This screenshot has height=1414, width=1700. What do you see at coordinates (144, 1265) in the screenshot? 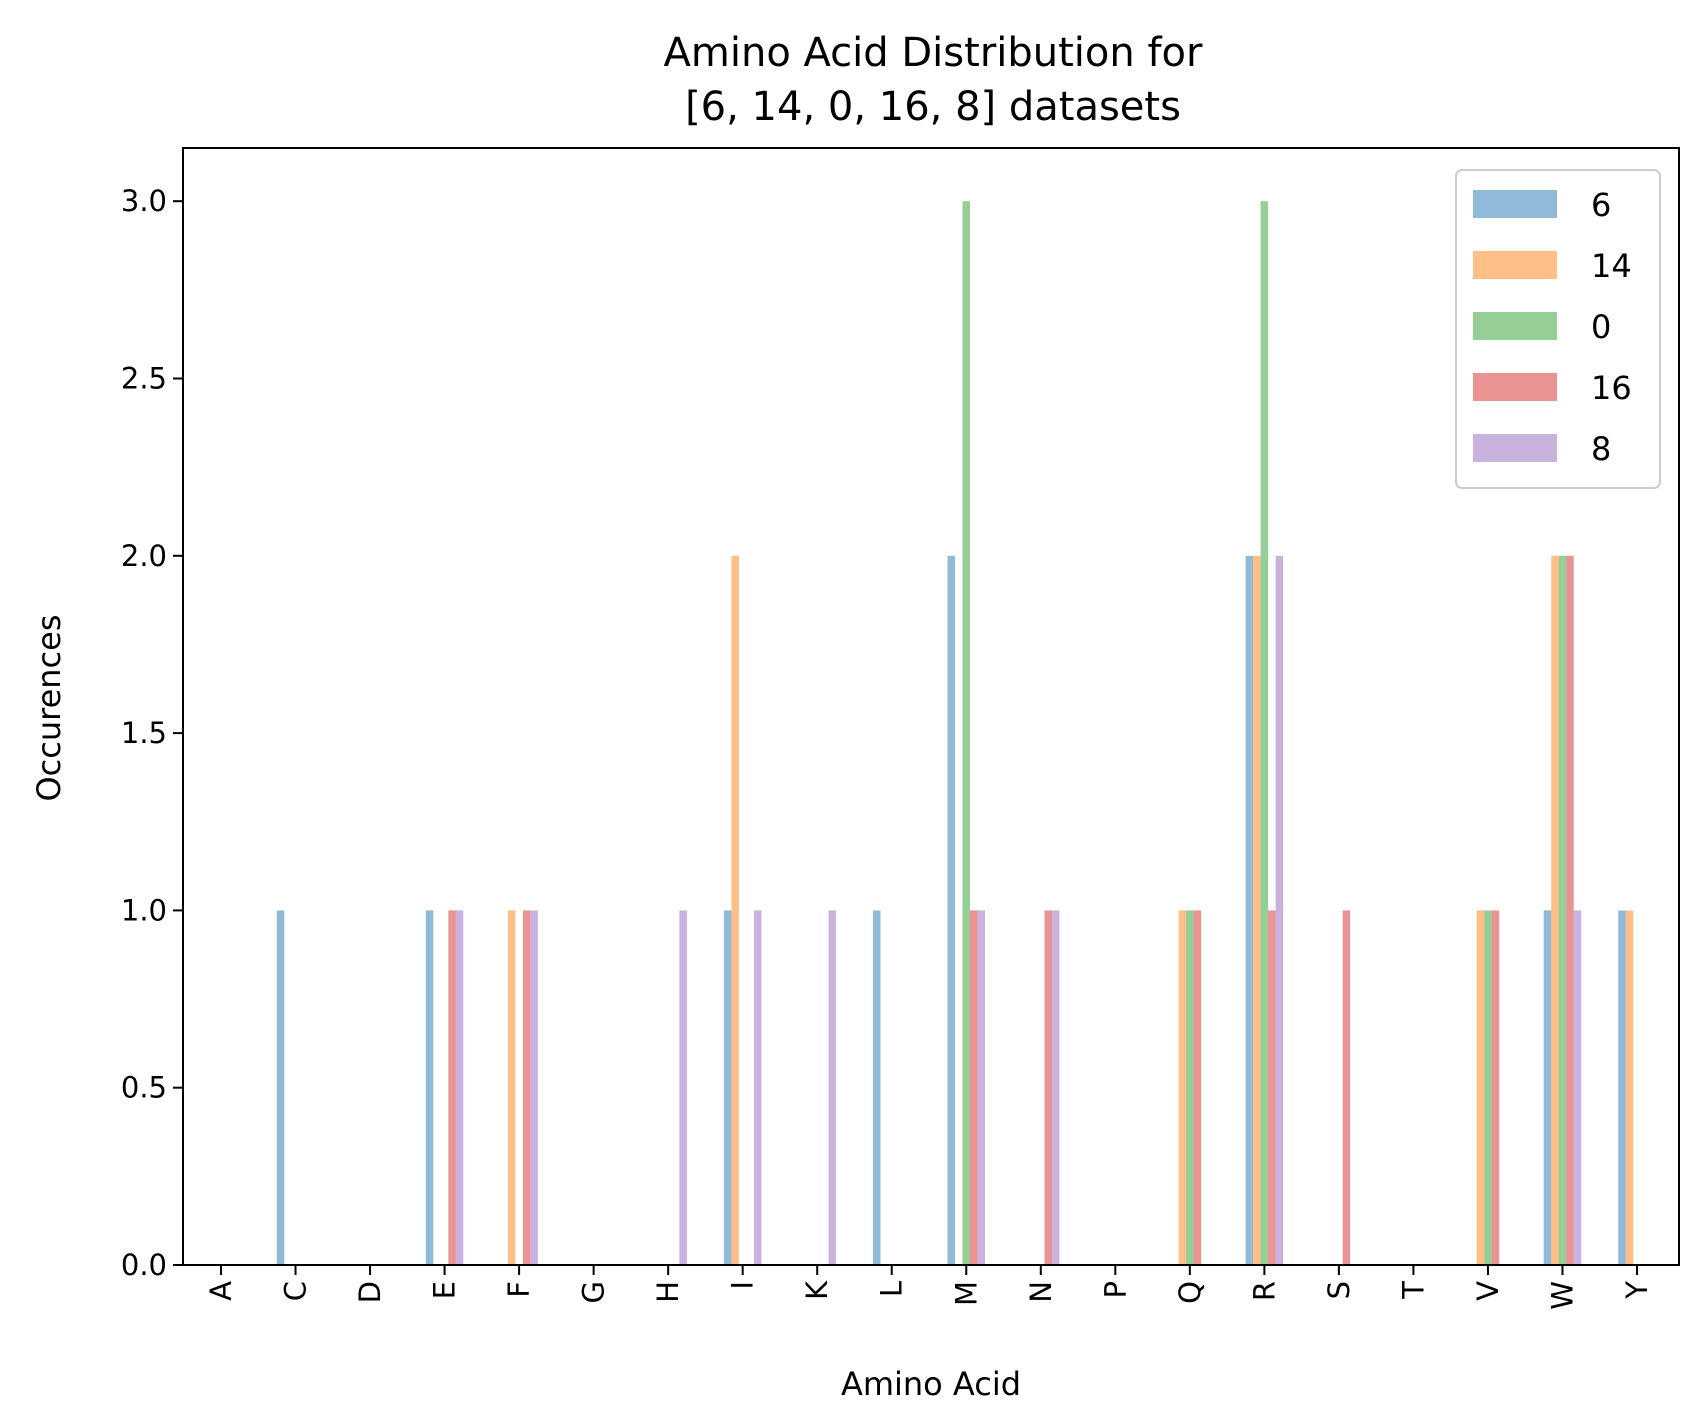
I see `y-tick-label: 0.0` at bounding box center [144, 1265].